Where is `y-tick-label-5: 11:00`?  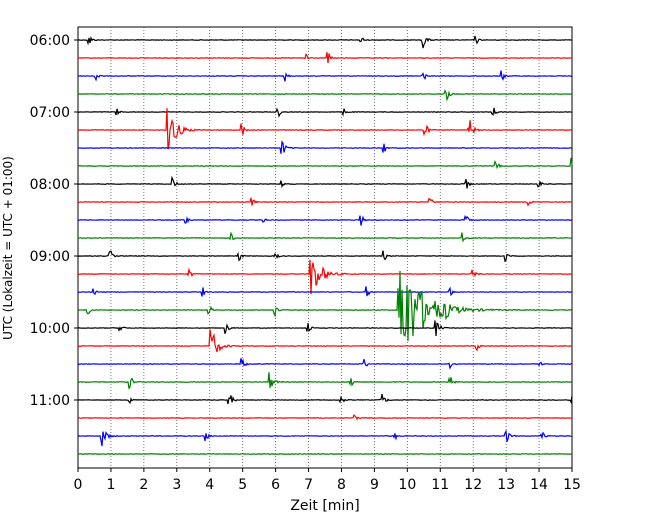
y-tick-label-5: 11:00 is located at coordinates (50, 401).